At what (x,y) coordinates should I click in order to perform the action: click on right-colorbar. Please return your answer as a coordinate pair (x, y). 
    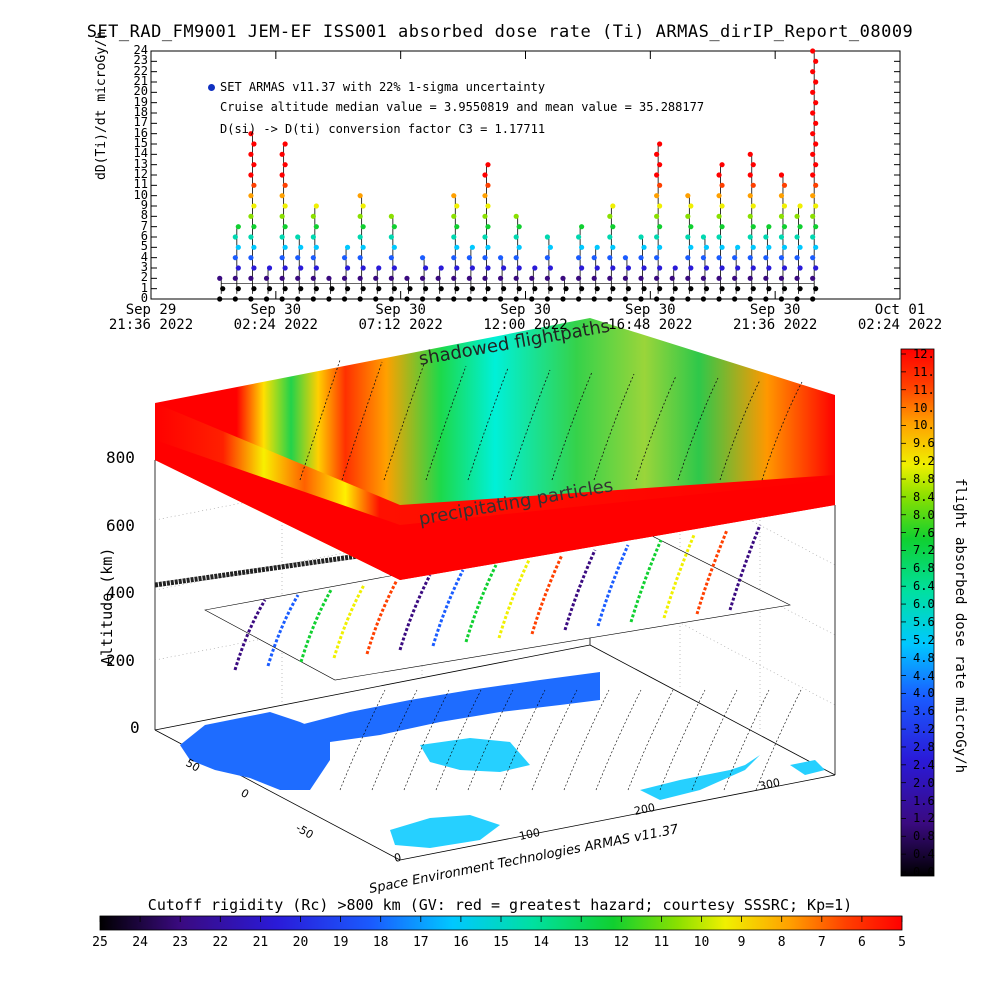
    Looking at the image, I should click on (917, 612).